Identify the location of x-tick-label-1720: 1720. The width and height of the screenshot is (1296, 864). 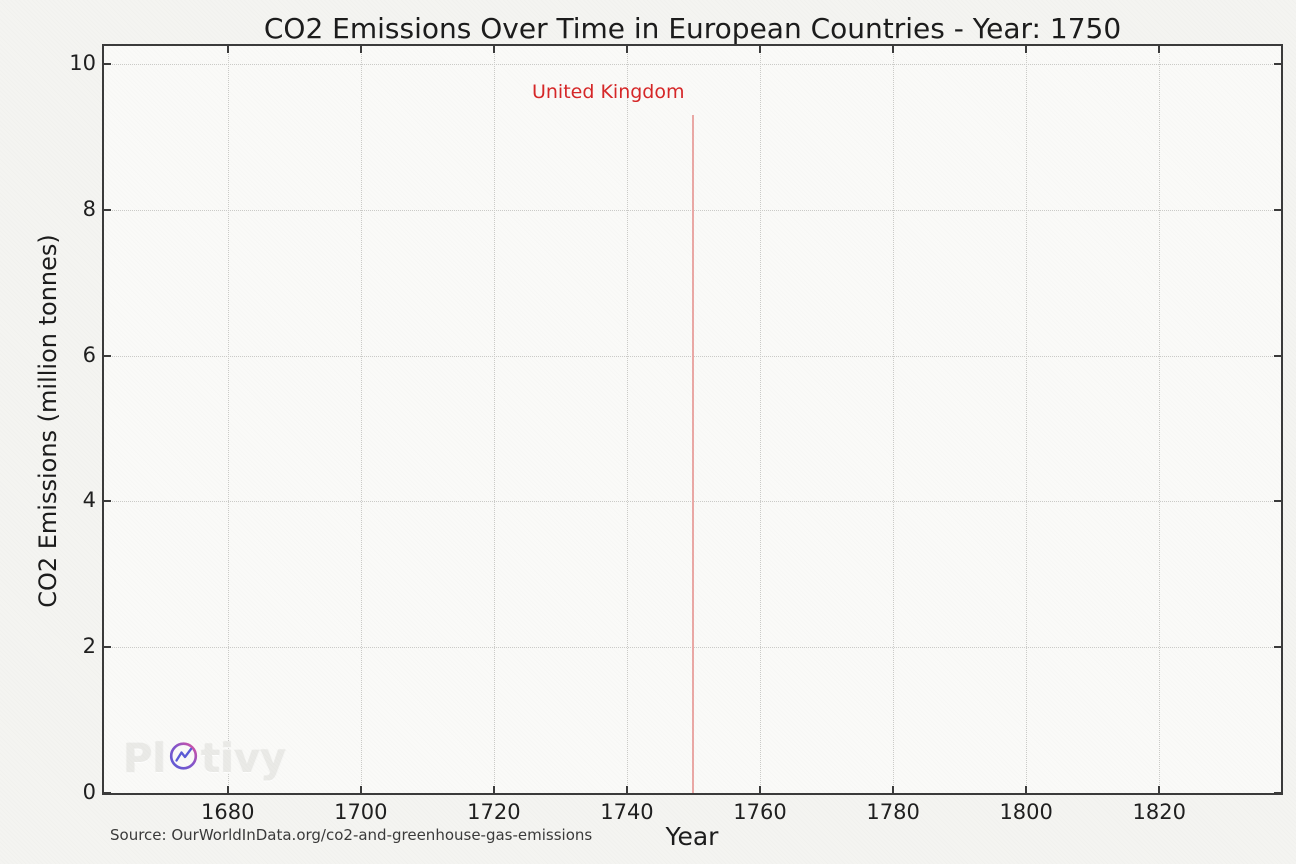
(494, 812).